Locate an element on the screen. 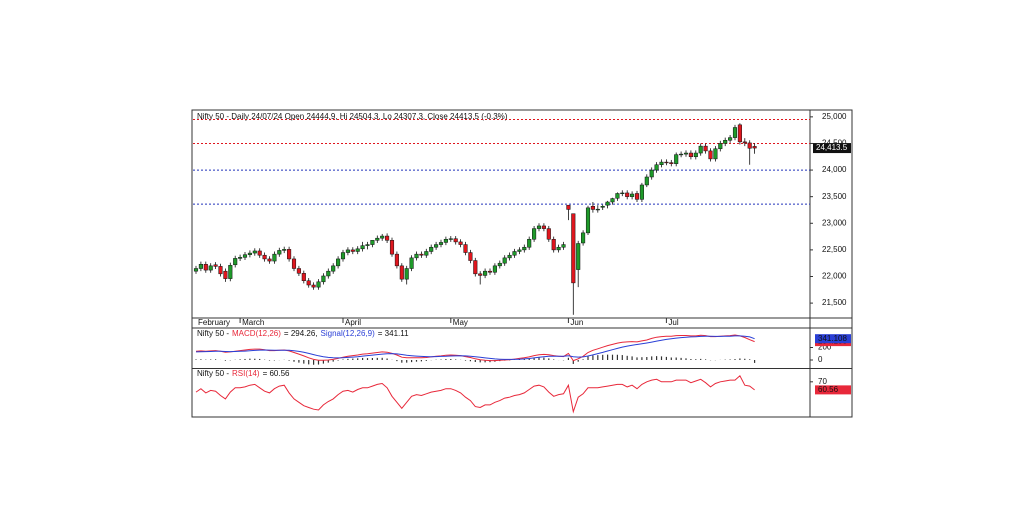 The image size is (1025, 527). last-price-label: 24,413.5 is located at coordinates (832, 147).